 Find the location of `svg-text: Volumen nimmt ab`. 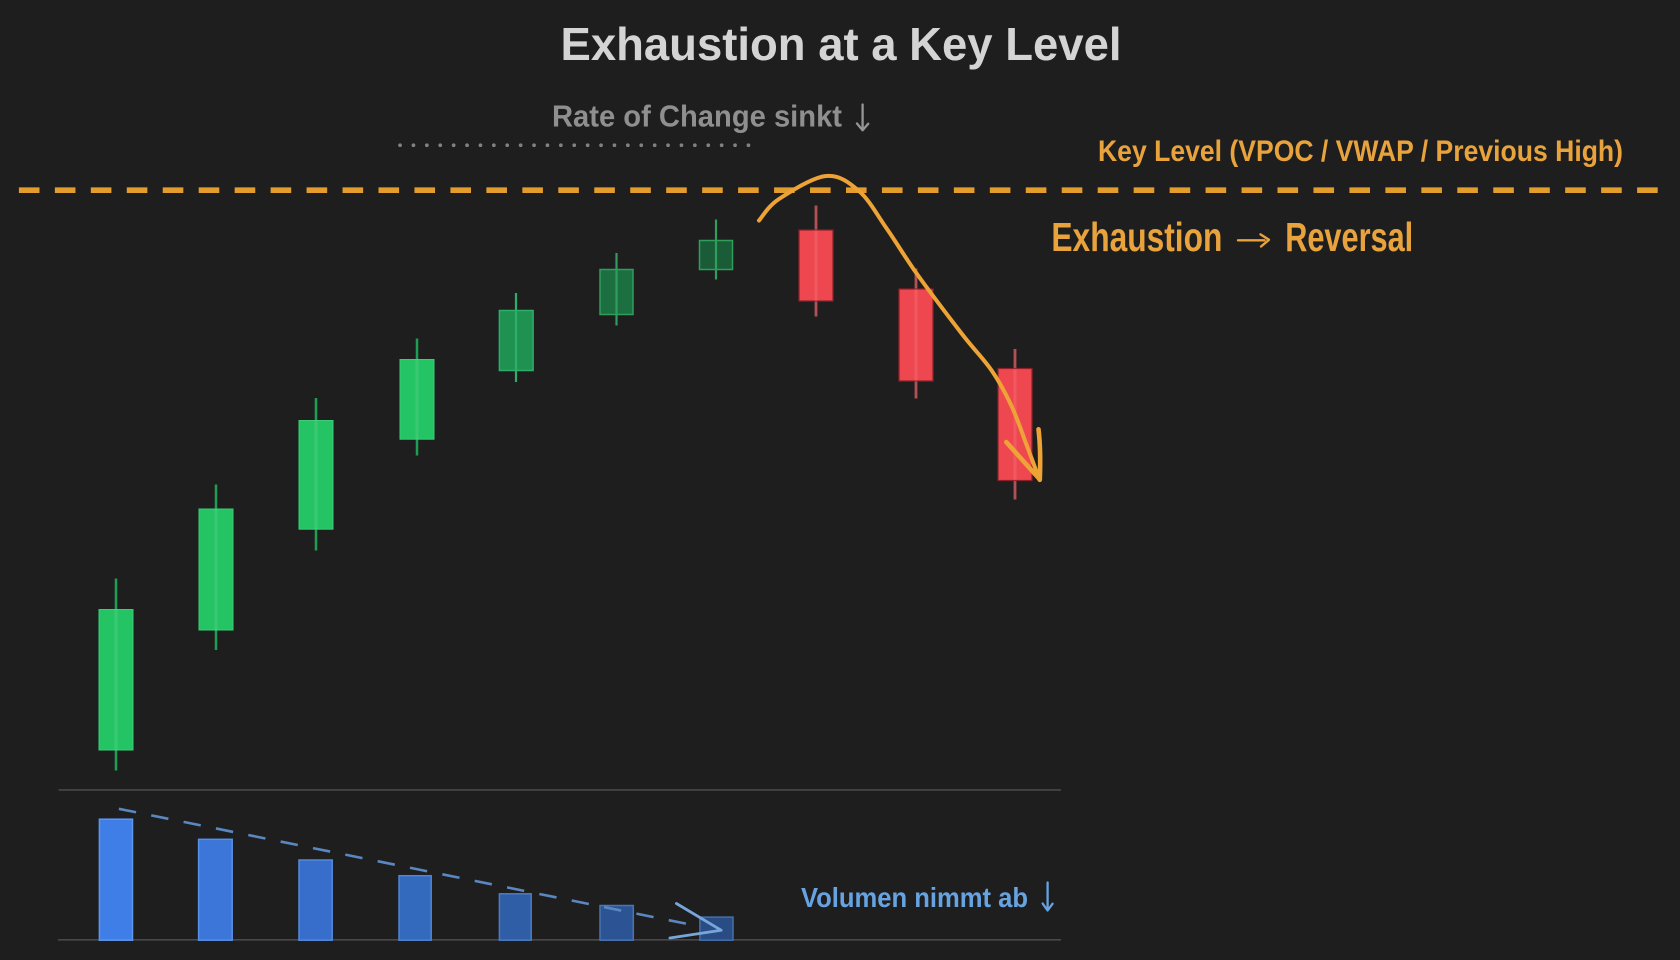

svg-text: Volumen nimmt ab is located at coordinates (914, 897).